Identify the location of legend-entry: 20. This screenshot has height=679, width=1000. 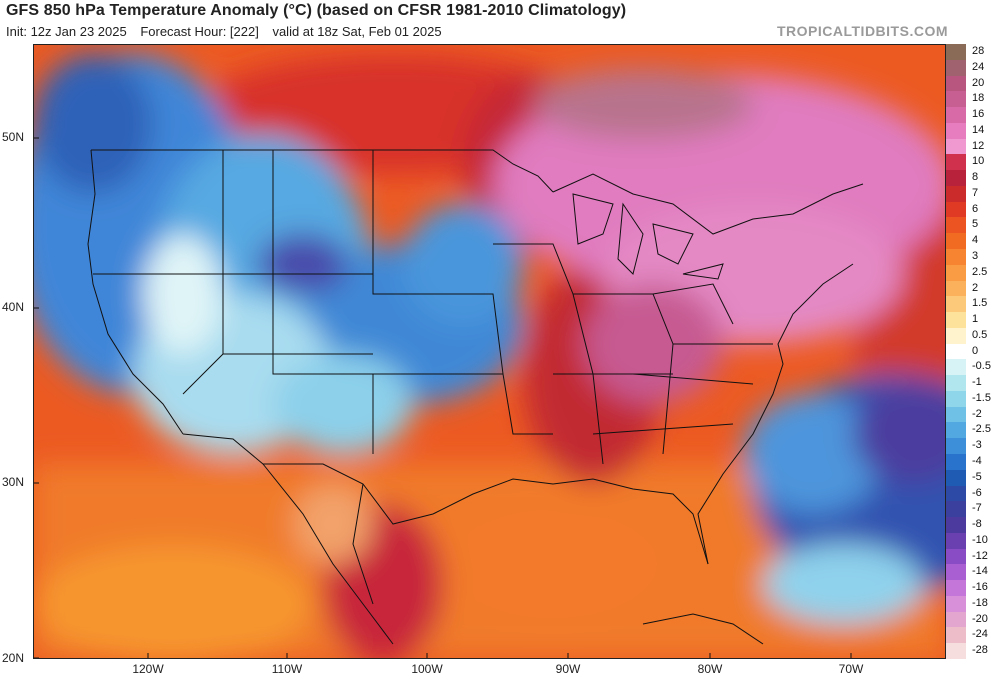
(973, 83).